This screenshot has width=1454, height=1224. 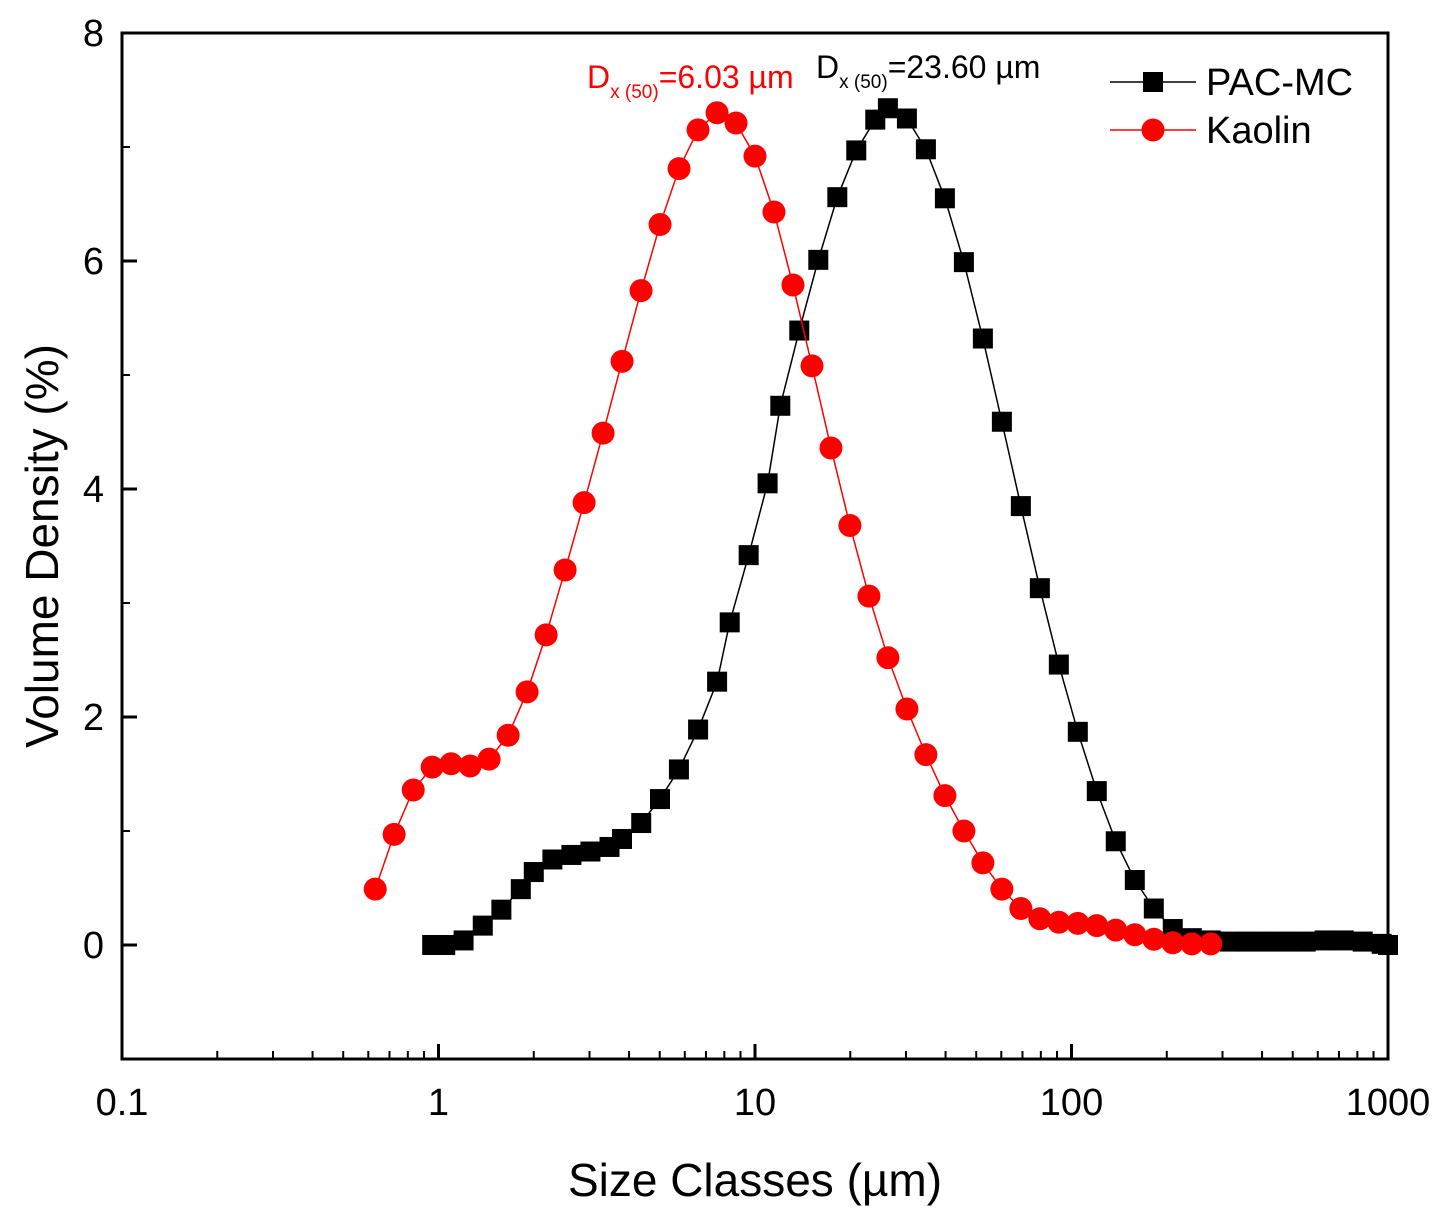 I want to click on annotation-pacmc-prefix: D, so click(x=827, y=67).